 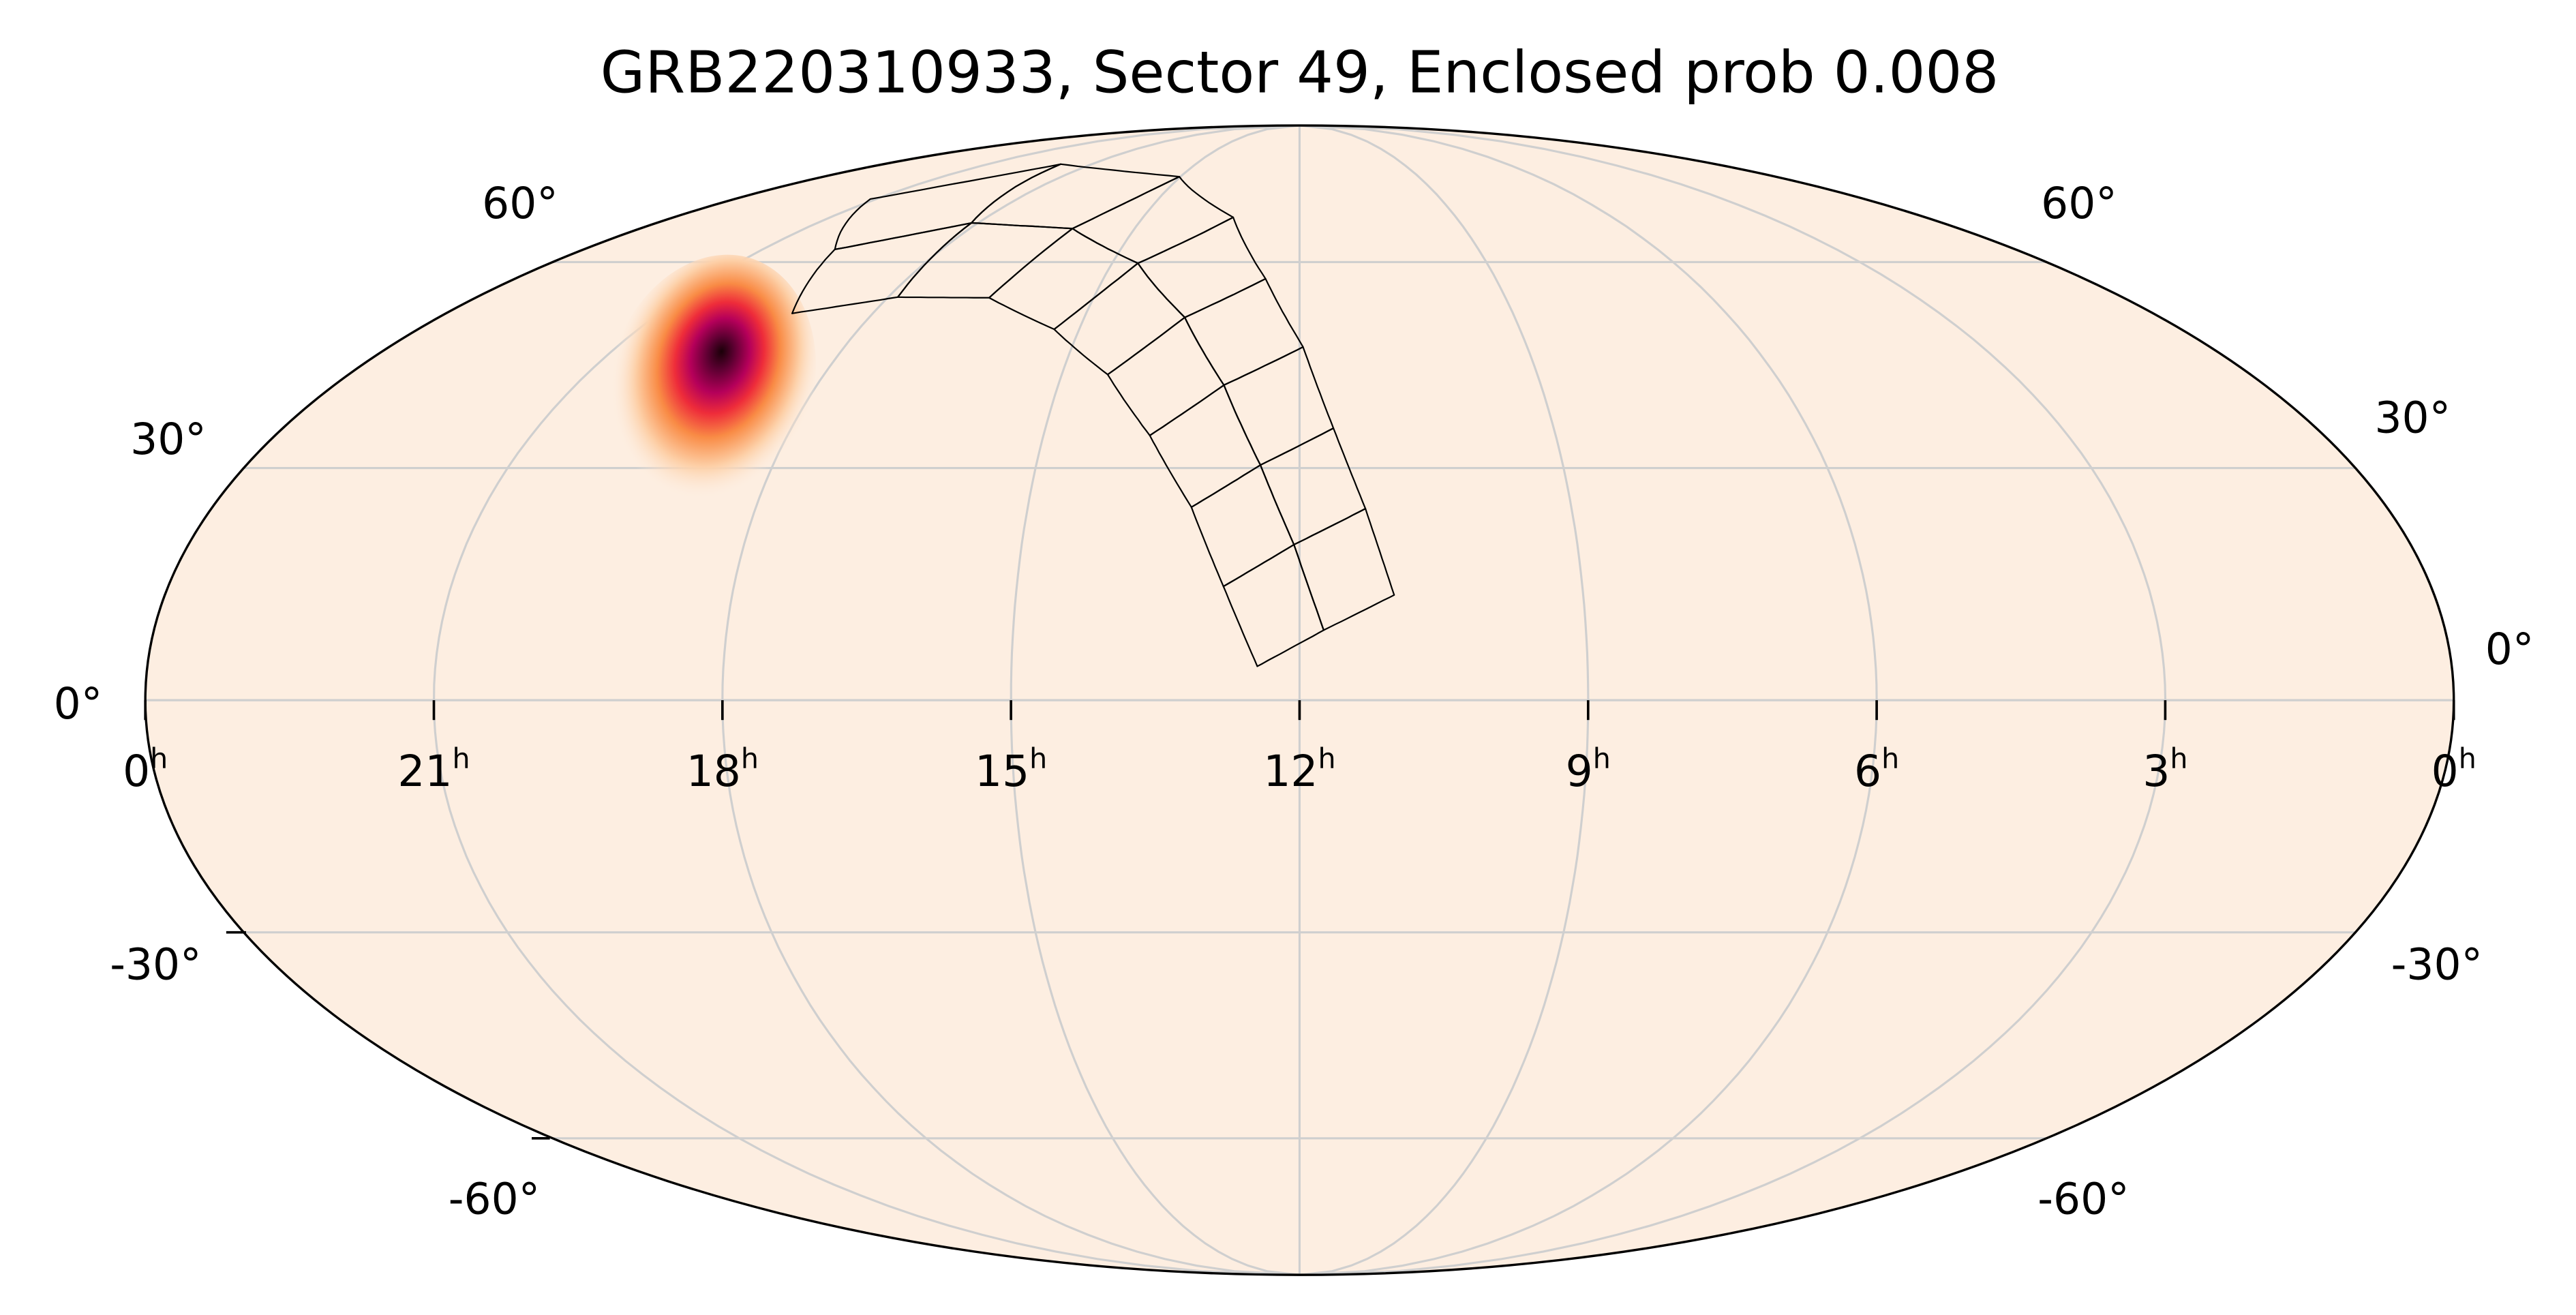 What do you see at coordinates (723, 769) in the screenshot?
I see `ra-tick-label: 18h` at bounding box center [723, 769].